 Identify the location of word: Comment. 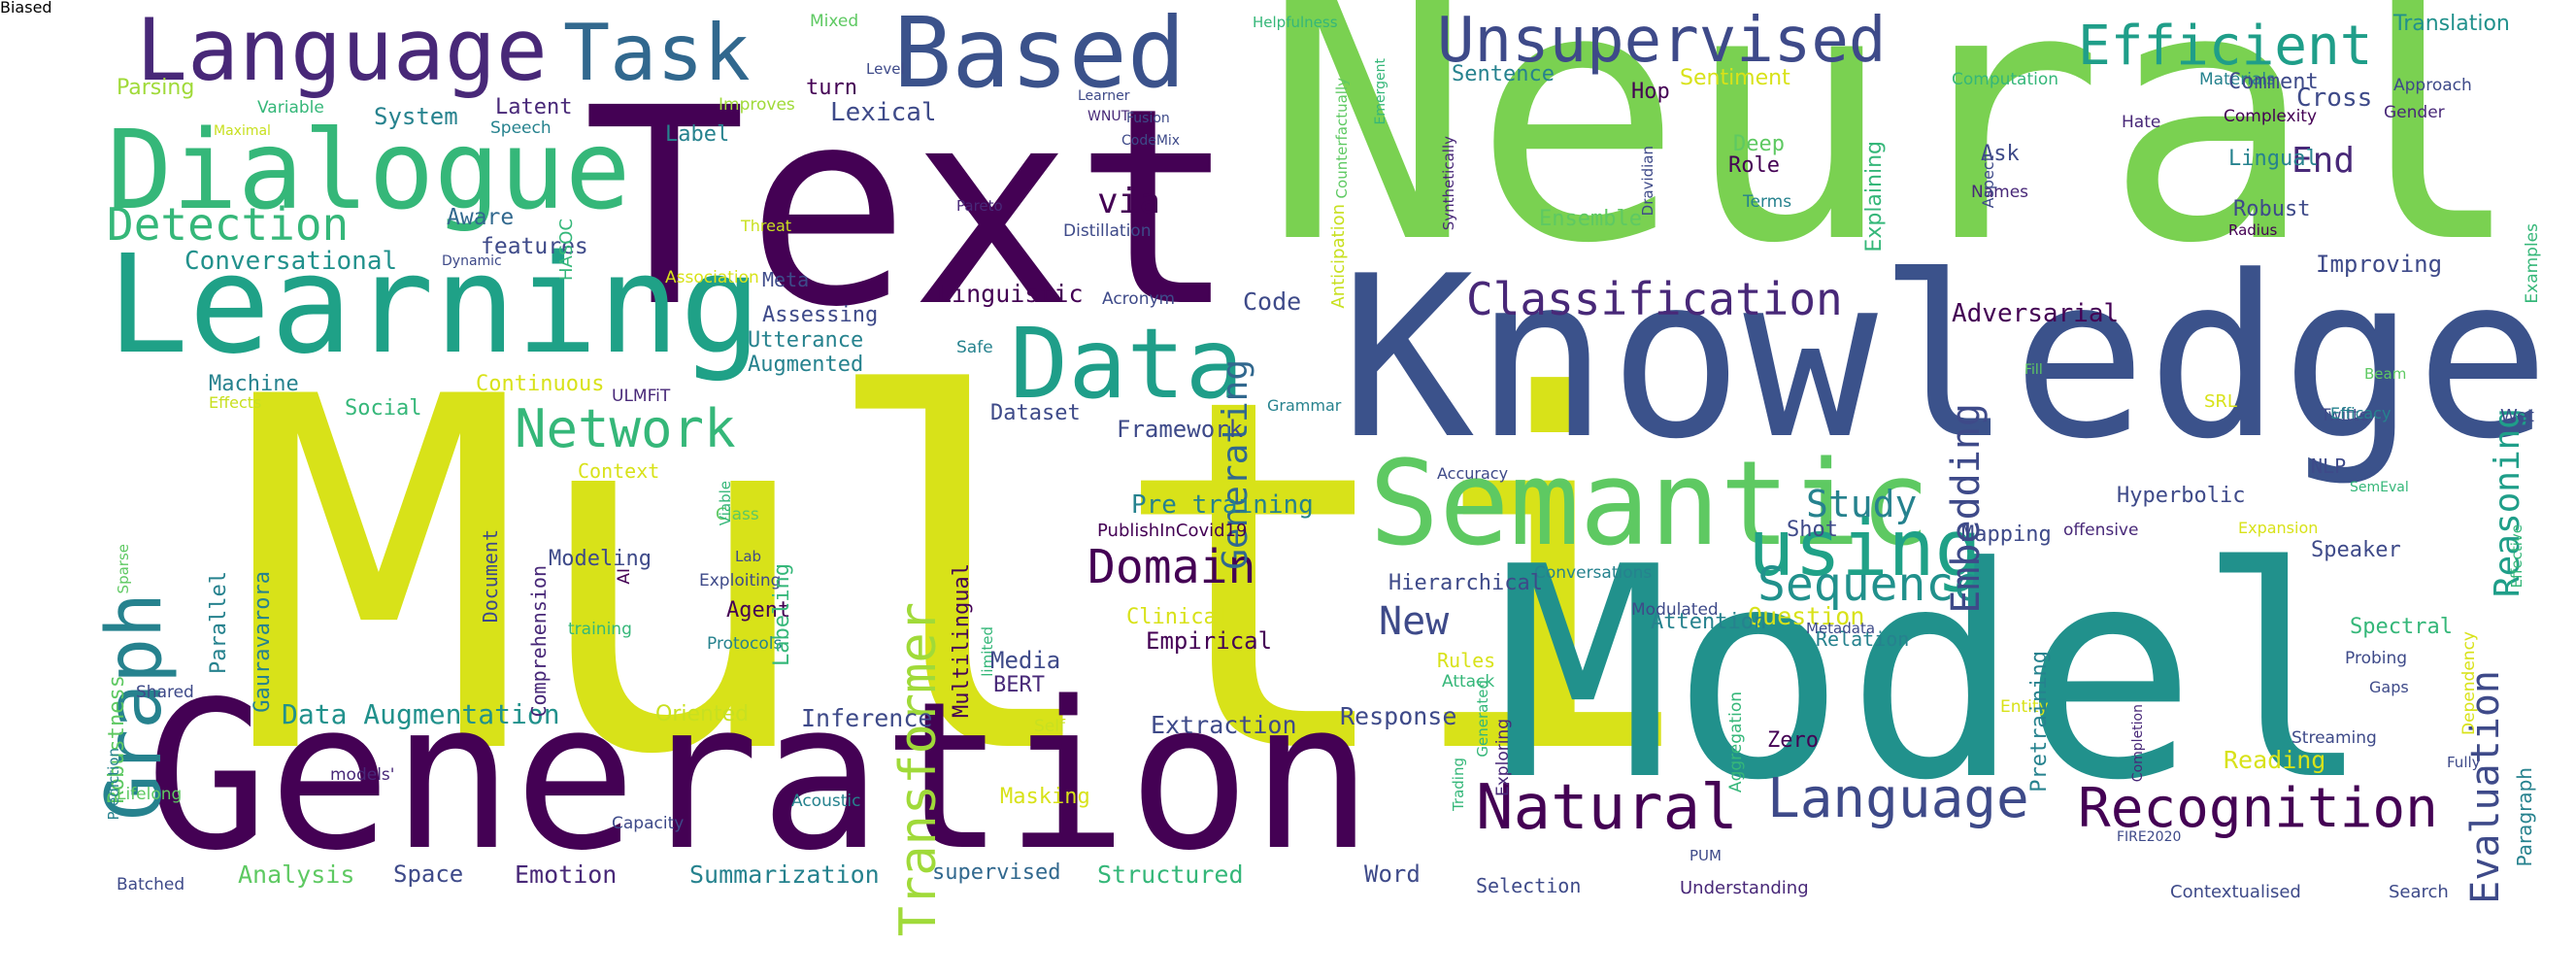
(2274, 82).